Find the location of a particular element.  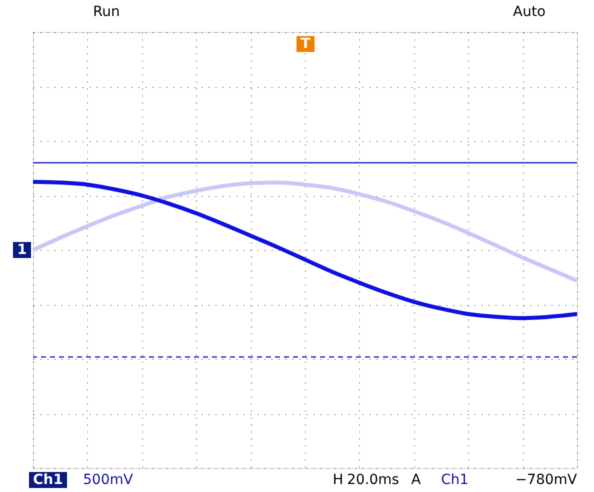

text: H is located at coordinates (338, 480).